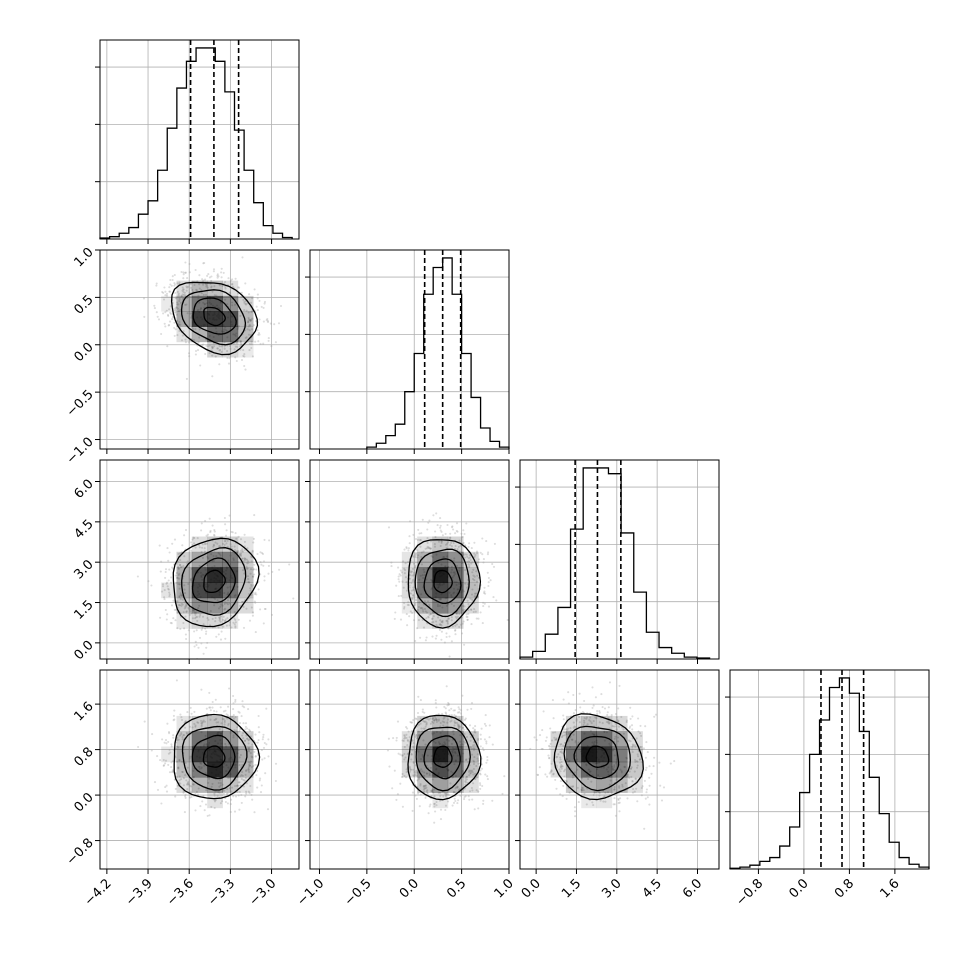 The image size is (970, 970). Describe the element at coordinates (409, 769) in the screenshot. I see `density-frame-p1-p3` at that location.